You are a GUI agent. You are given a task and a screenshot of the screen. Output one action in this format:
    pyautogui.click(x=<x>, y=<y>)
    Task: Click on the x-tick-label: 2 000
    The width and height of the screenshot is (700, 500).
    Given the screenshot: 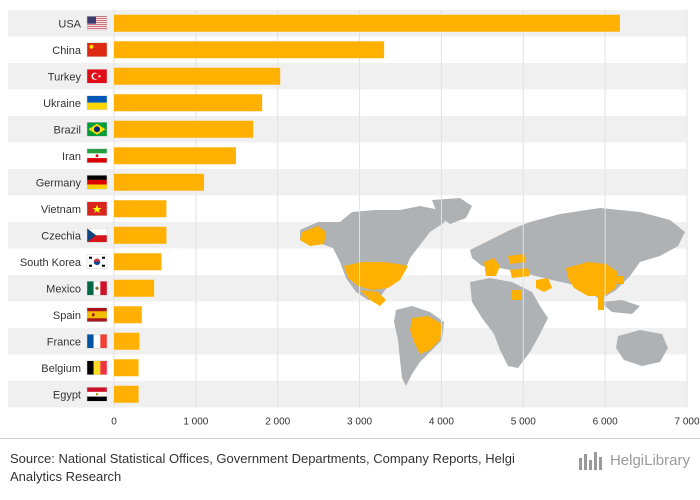 What is the action you would take?
    pyautogui.click(x=277, y=422)
    